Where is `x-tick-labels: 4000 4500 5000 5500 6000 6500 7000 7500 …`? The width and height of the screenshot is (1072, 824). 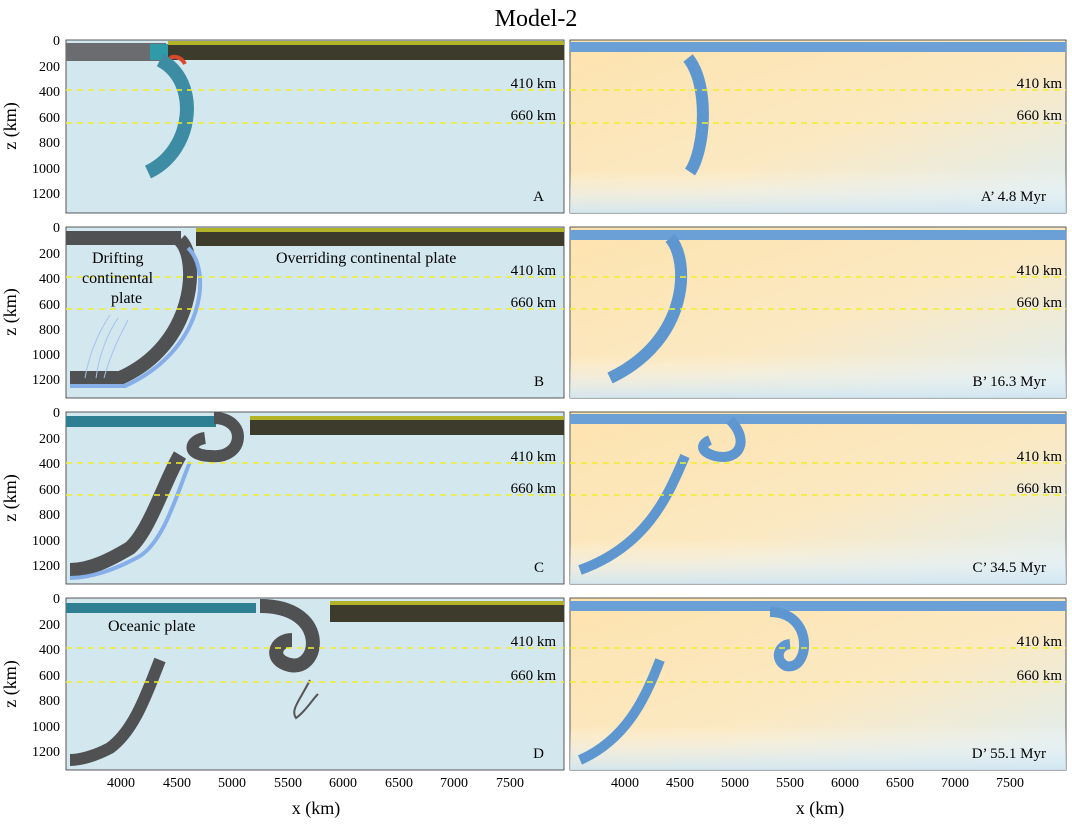 x-tick-labels: 4000 4500 5000 5500 6000 6500 7000 7500 … is located at coordinates (565, 783).